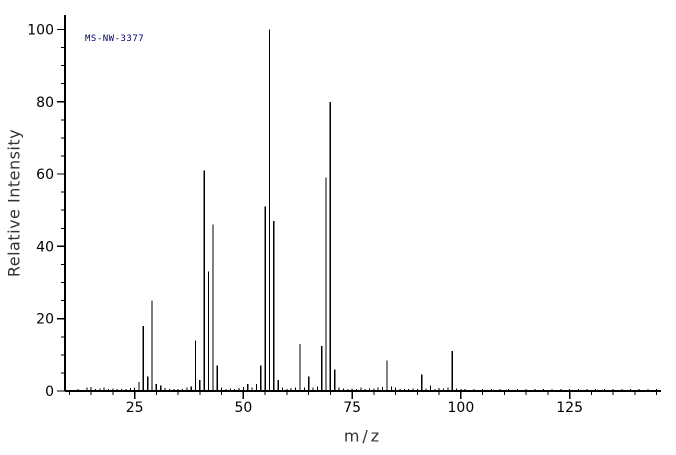  I want to click on y-axis-tick-label: 40, so click(45, 247).